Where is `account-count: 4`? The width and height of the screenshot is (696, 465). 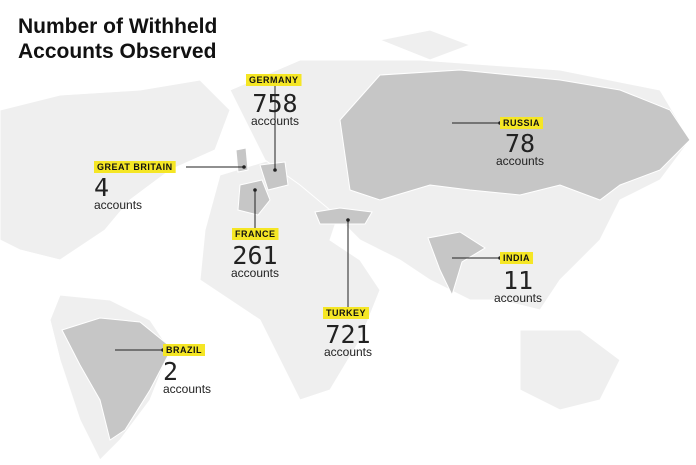 account-count: 4 is located at coordinates (101, 187).